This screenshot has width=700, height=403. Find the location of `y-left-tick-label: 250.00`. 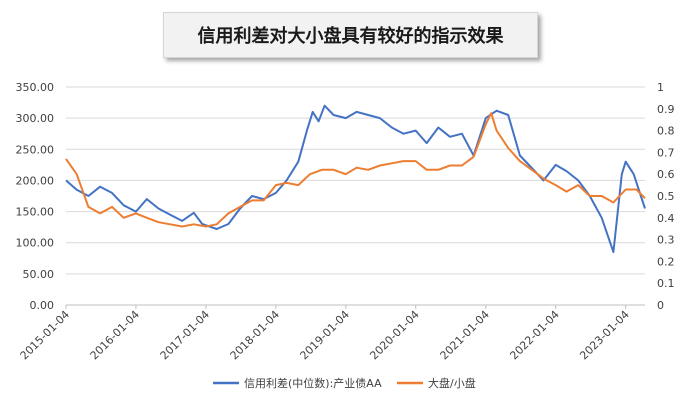

y-left-tick-label: 250.00 is located at coordinates (35, 149).